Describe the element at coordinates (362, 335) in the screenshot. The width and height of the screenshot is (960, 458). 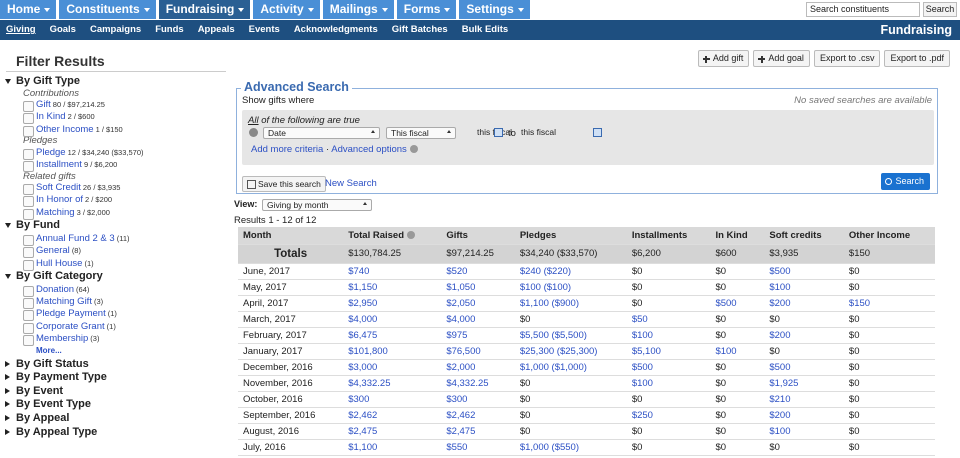
I see `cell-link: $6,475` at that location.